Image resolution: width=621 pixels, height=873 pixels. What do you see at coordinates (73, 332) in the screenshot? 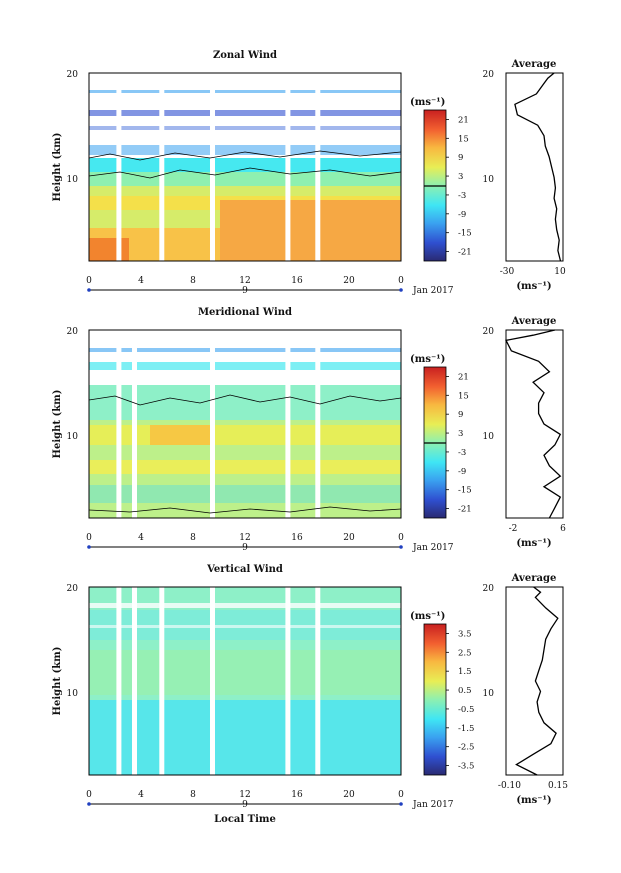
I see `ytick-label: 20` at bounding box center [73, 332].